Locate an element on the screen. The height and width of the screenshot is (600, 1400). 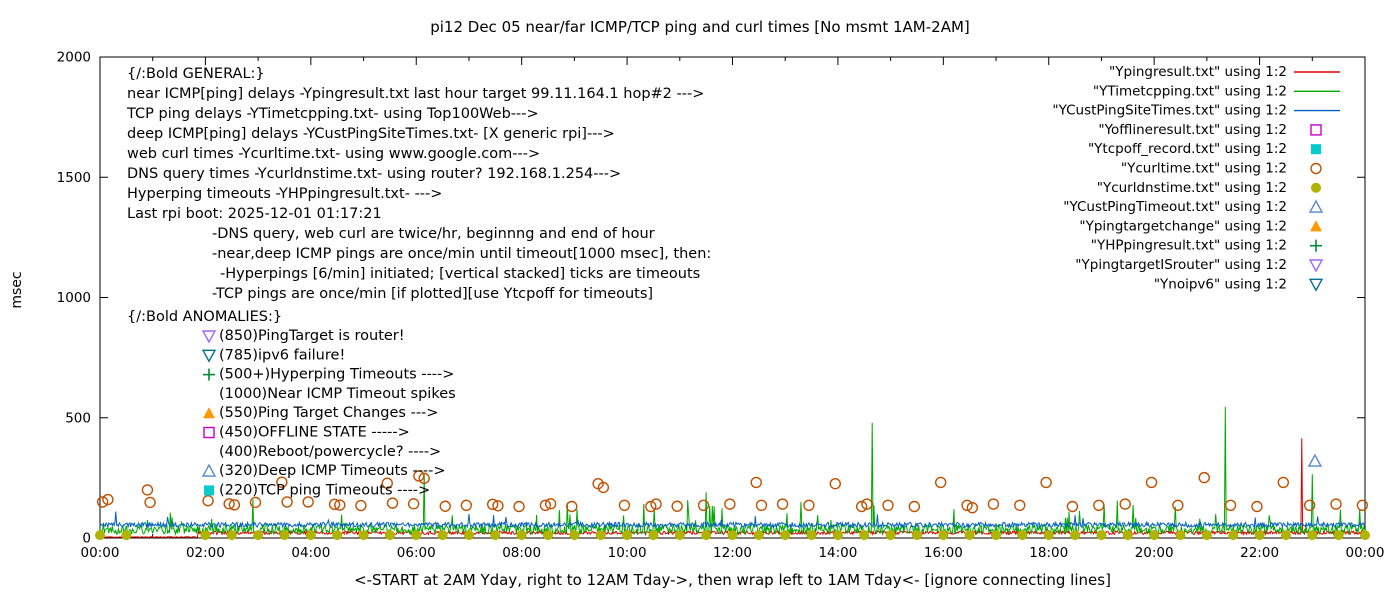
y-tick-label: 1000 is located at coordinates (74, 298).